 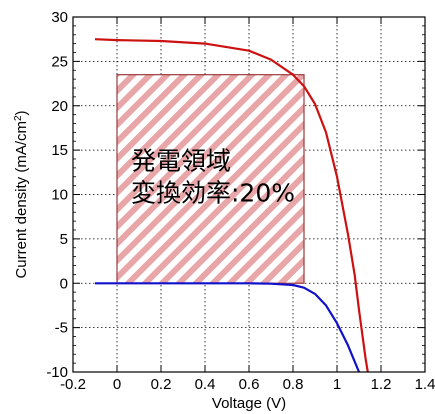 What do you see at coordinates (73, 384) in the screenshot?
I see `x-tick-label: -0.2` at bounding box center [73, 384].